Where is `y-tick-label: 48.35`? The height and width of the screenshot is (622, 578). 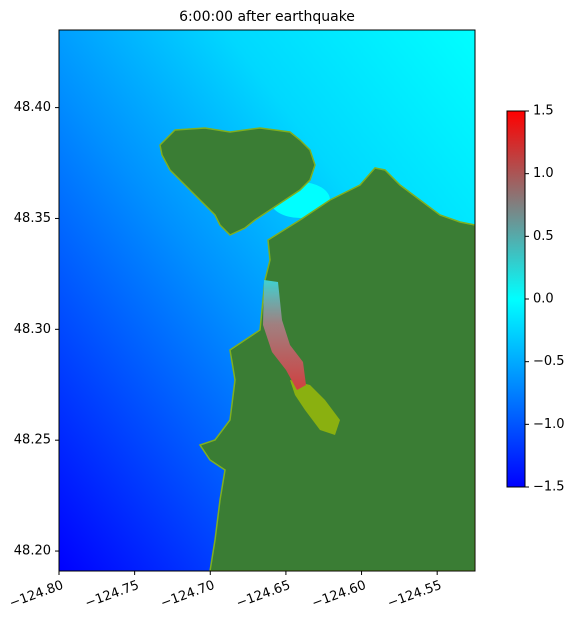 y-tick-label: 48.35 is located at coordinates (32, 218).